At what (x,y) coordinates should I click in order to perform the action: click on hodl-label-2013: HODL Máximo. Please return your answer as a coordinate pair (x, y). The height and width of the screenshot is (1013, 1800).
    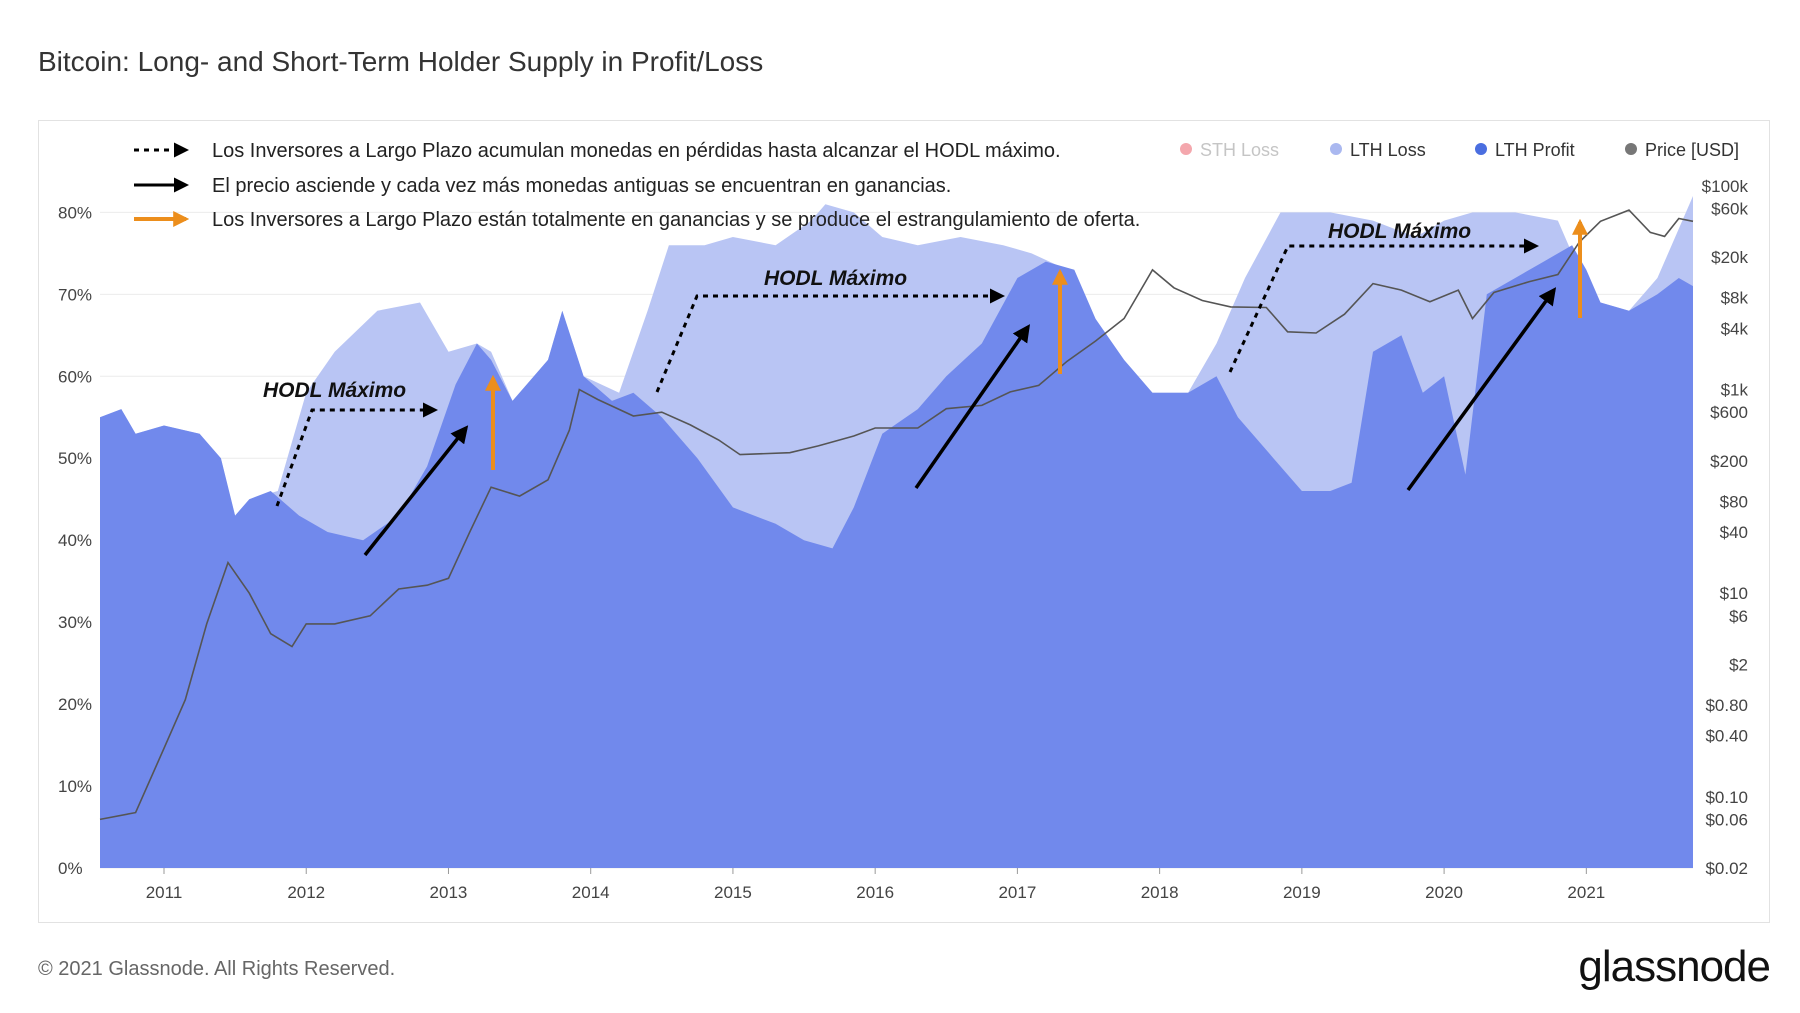
    Looking at the image, I should click on (334, 390).